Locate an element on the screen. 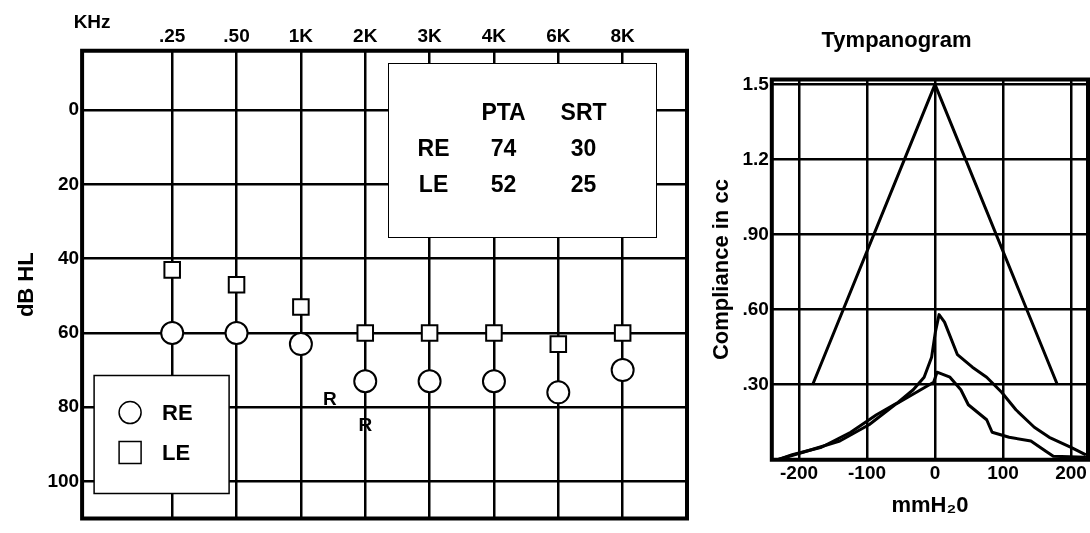 This screenshot has height=533, width=1090. x-tick-label: 4K is located at coordinates (494, 35).